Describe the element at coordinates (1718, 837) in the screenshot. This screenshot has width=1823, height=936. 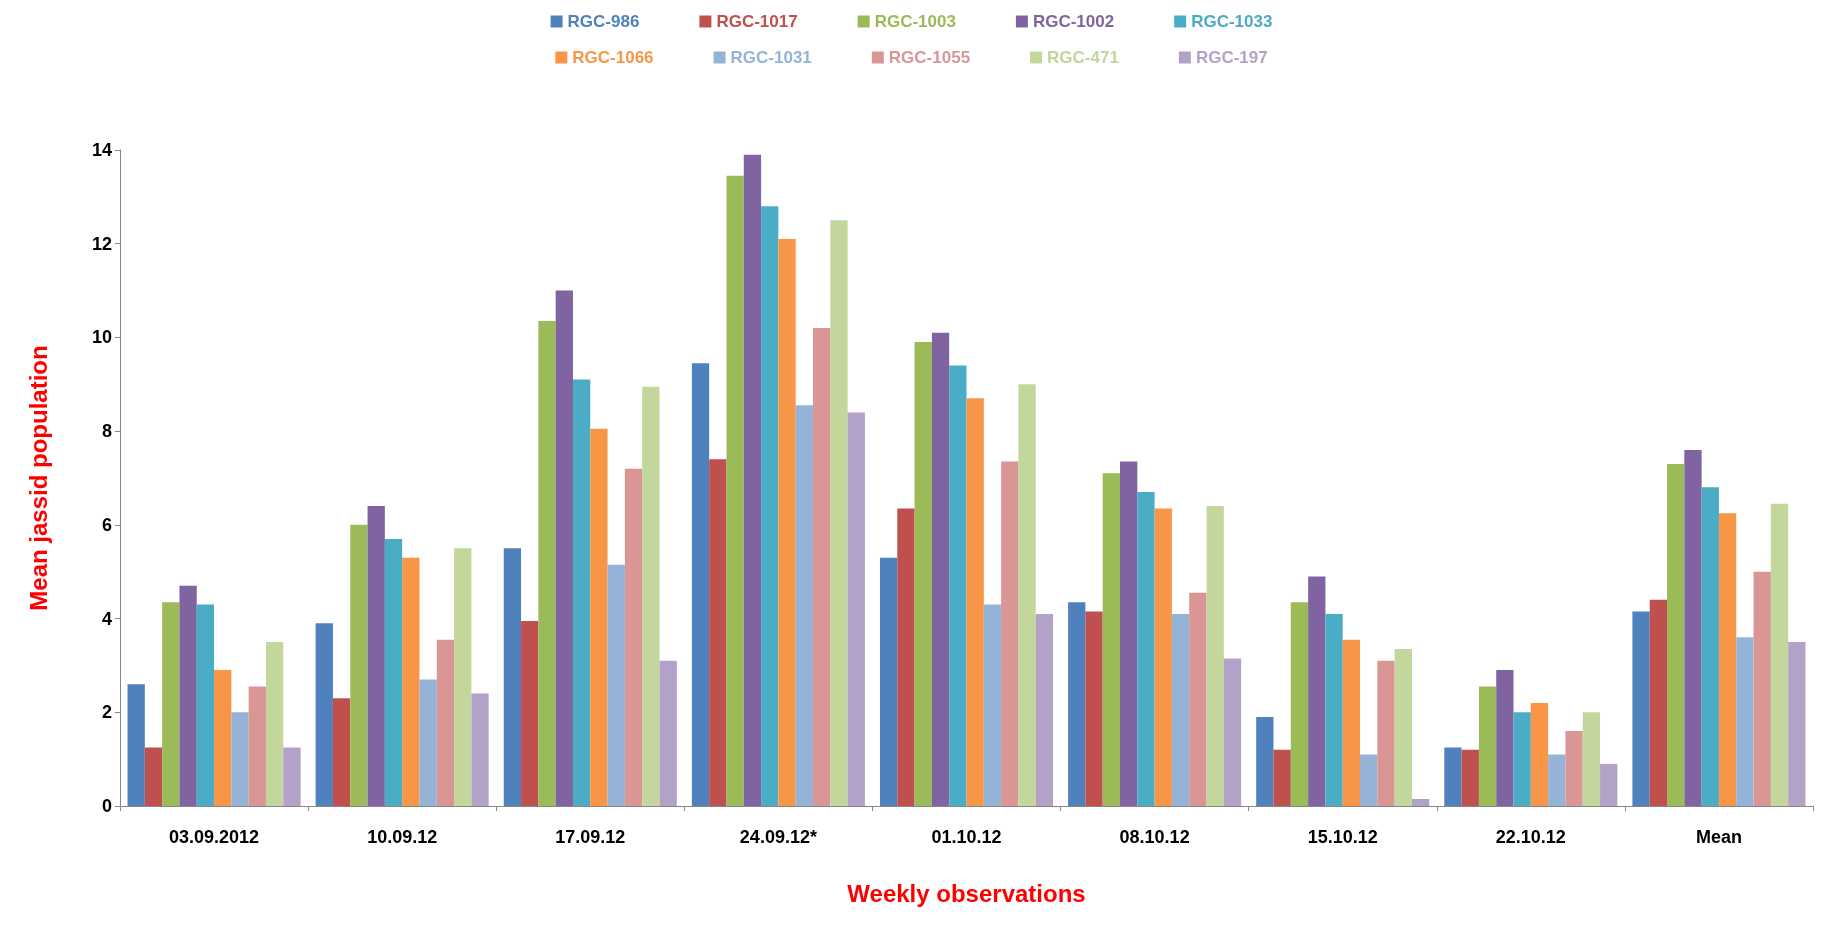
I see `x-tick-label: Mean` at that location.